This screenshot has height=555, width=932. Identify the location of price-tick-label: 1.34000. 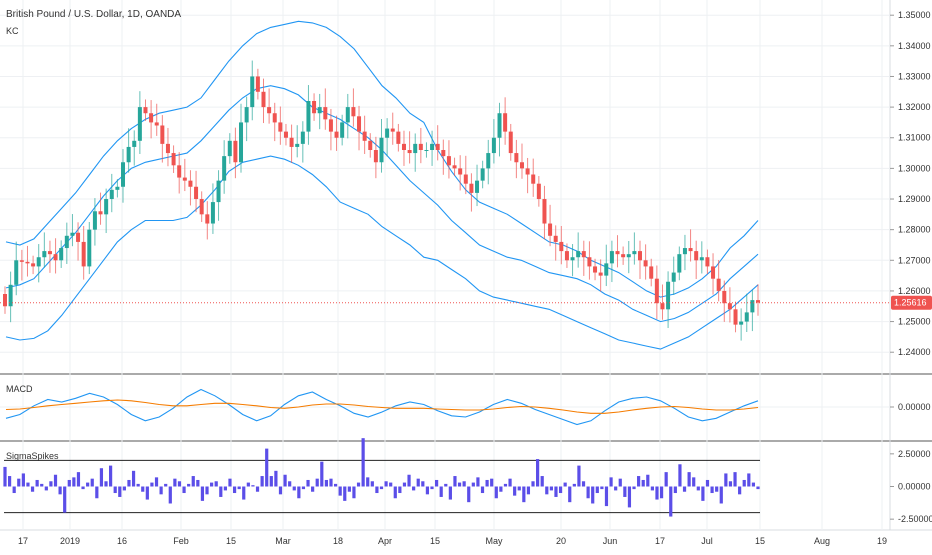
(914, 46).